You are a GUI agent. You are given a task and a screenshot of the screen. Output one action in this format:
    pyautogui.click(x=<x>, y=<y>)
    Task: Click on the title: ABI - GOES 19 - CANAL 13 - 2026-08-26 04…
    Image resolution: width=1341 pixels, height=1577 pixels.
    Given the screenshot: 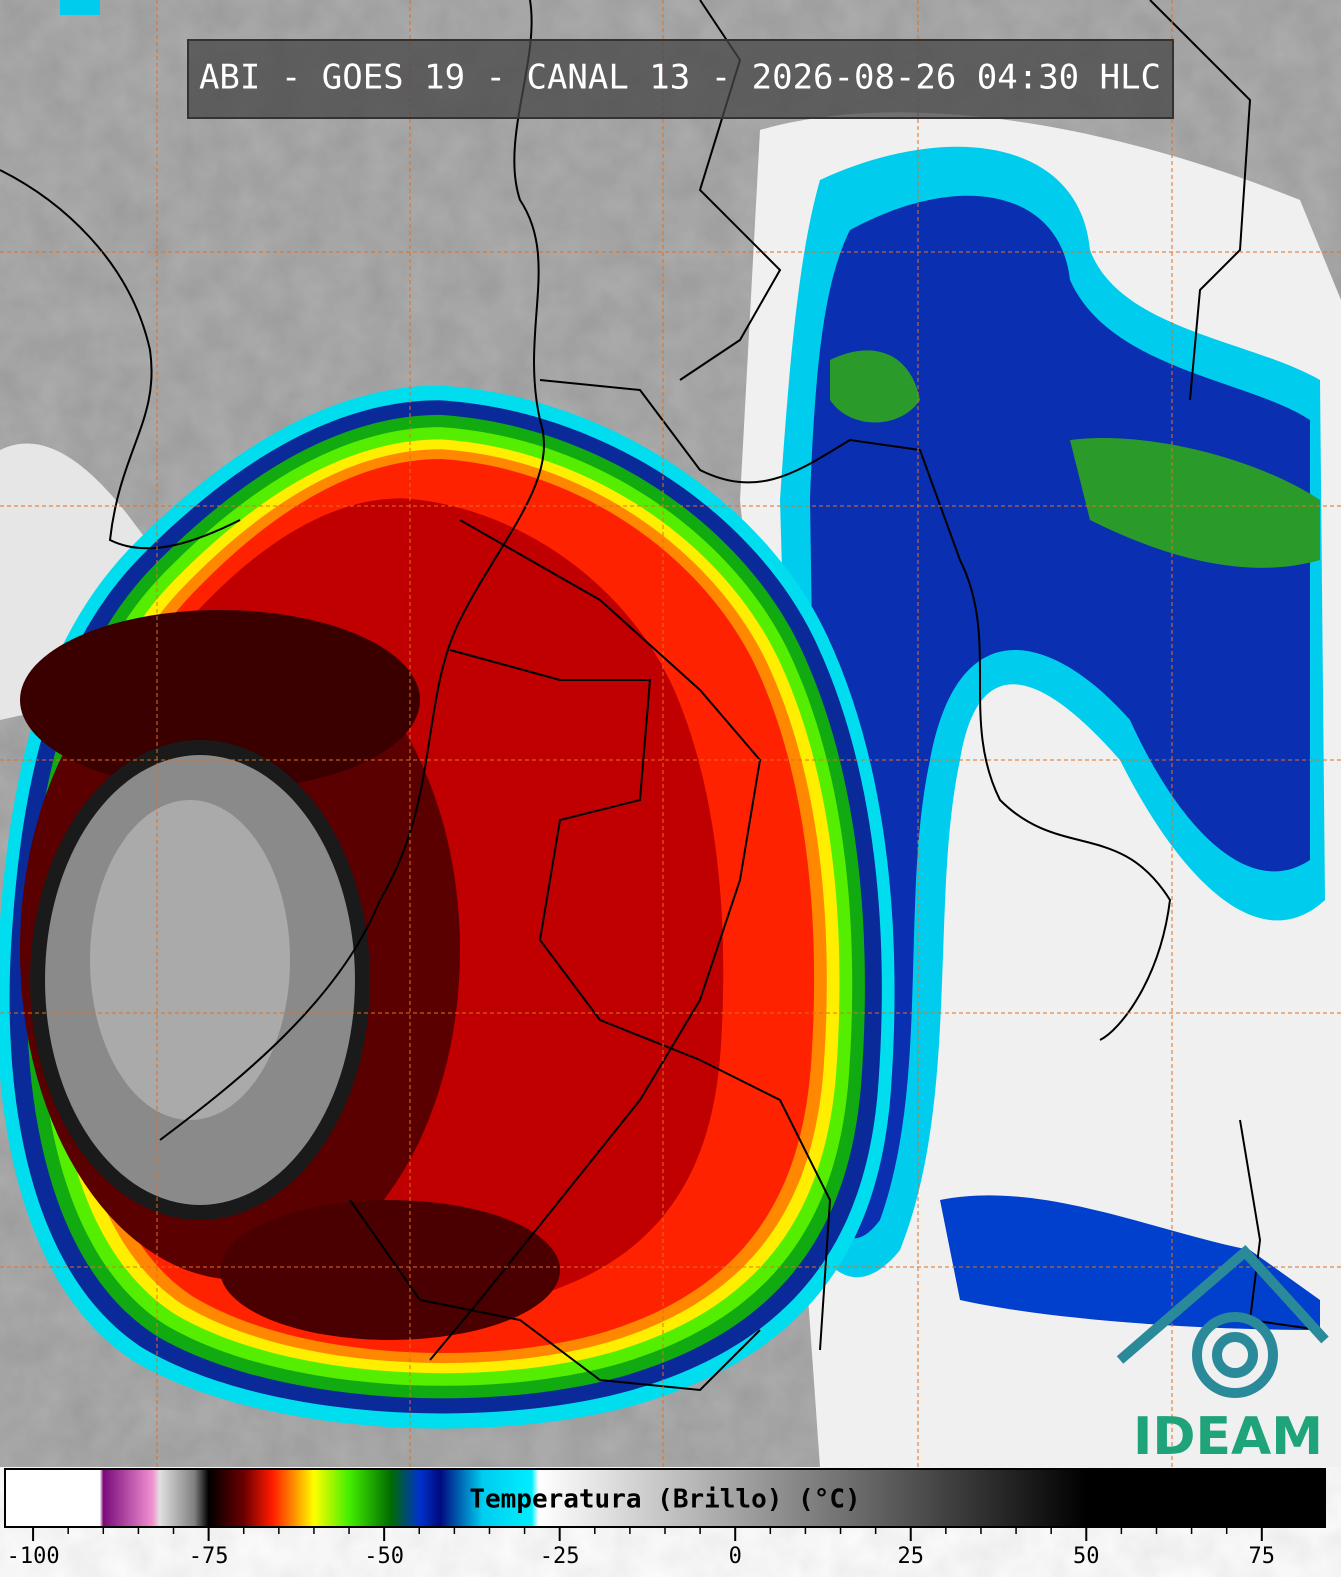 What is the action you would take?
    pyautogui.click(x=680, y=78)
    